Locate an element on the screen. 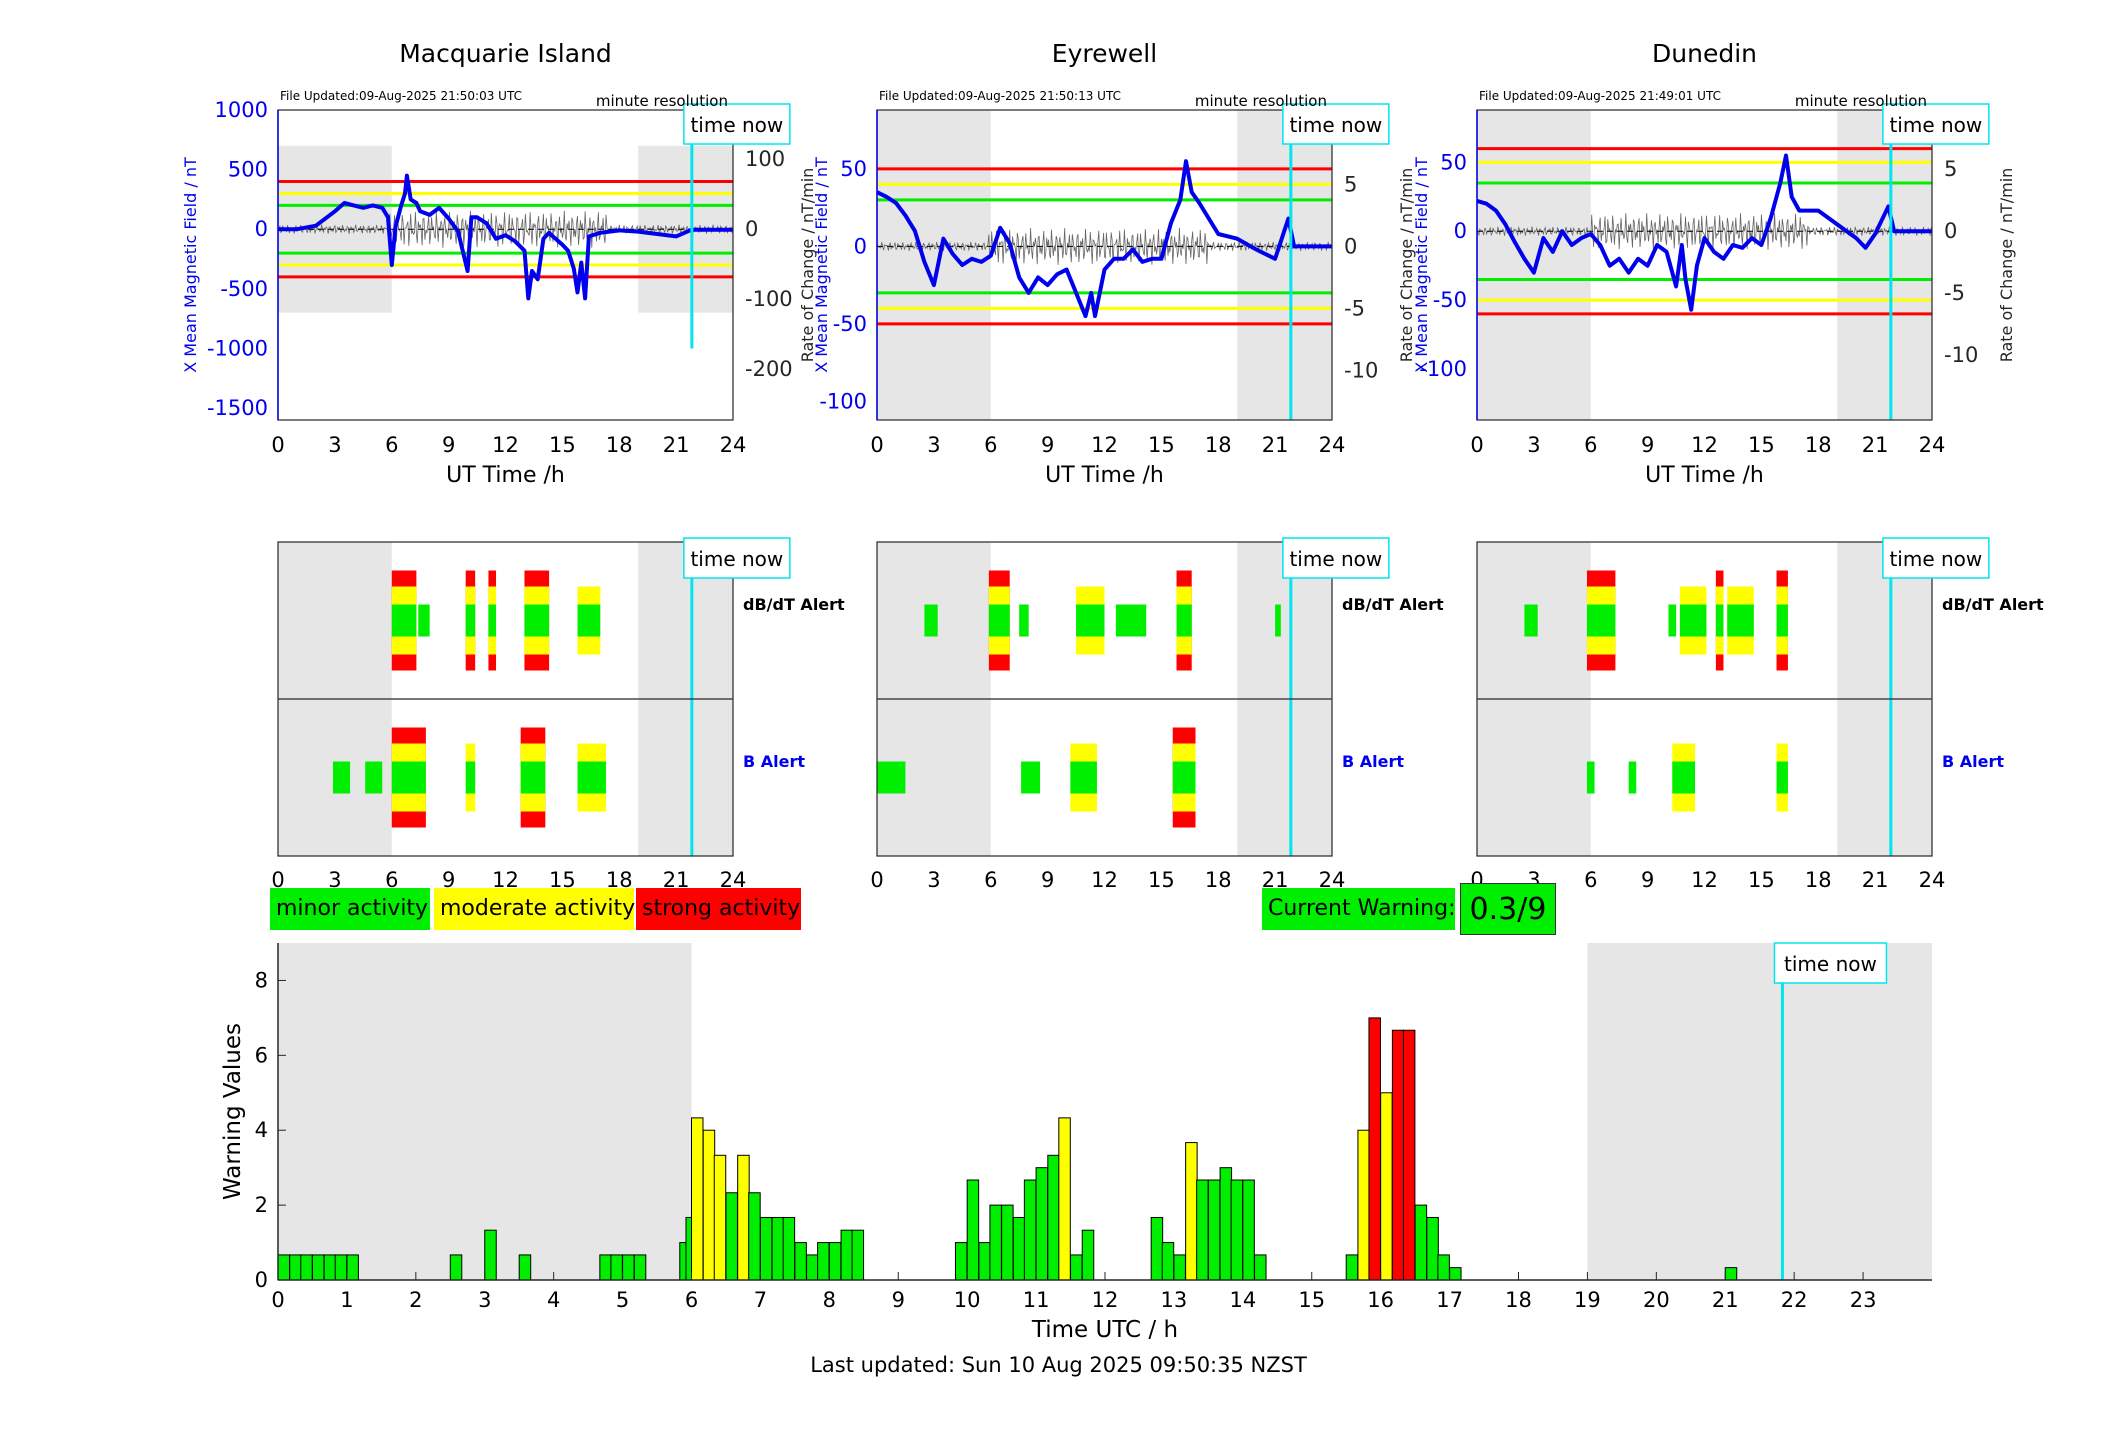 This screenshot has width=2117, height=1437. x-tick-label: 11 is located at coordinates (1036, 1300).